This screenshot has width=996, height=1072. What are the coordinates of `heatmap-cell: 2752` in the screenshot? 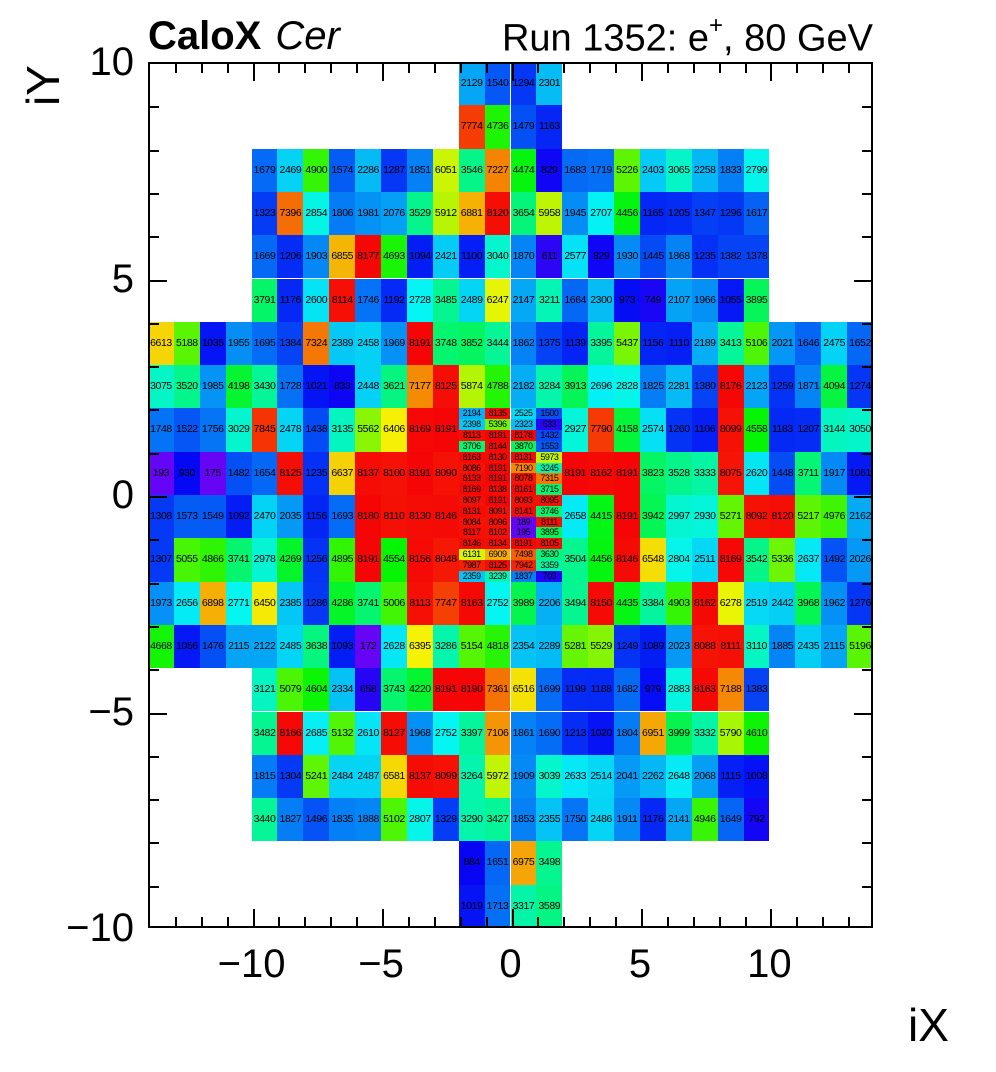 It's located at (497, 603).